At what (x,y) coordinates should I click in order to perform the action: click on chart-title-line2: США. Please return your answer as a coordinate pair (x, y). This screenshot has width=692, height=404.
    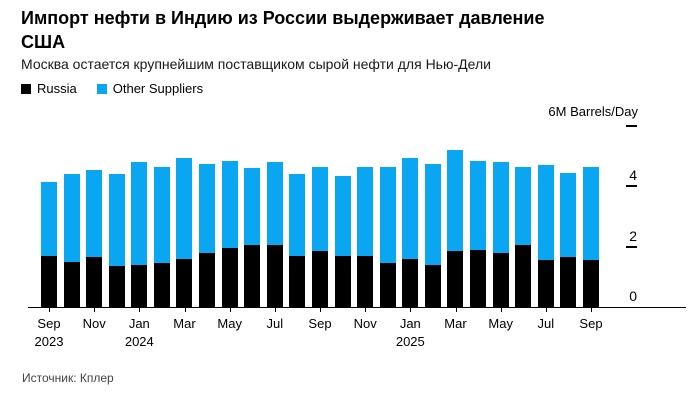
    Looking at the image, I should click on (43, 42).